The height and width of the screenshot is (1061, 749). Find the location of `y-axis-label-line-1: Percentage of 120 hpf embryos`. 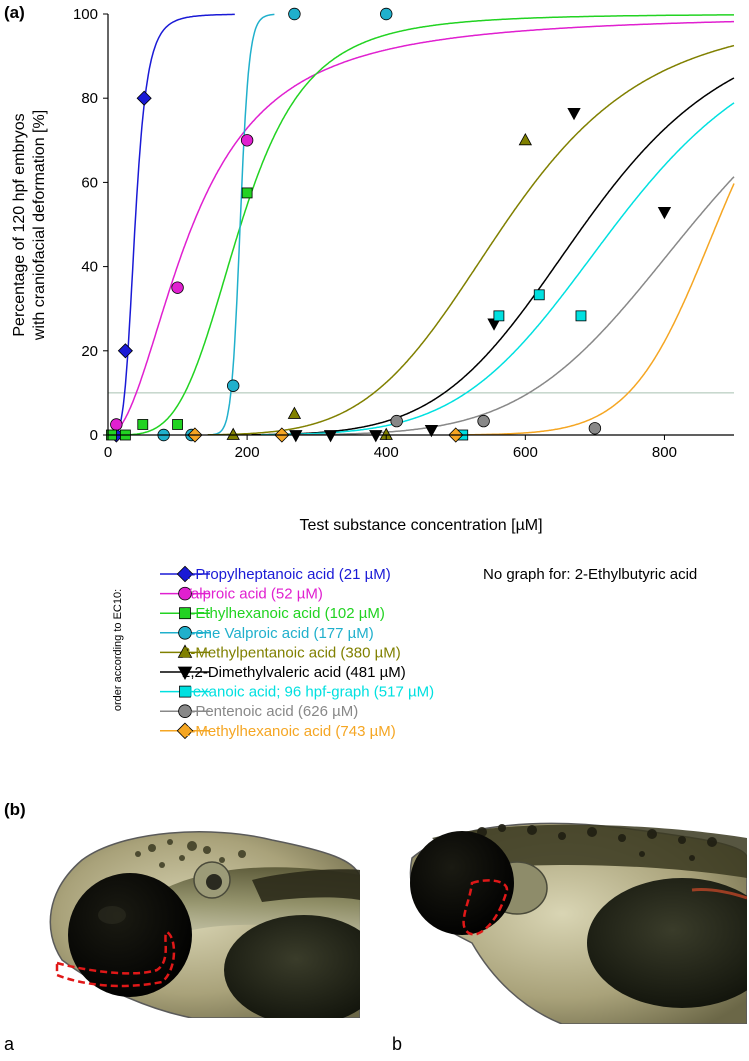

y-axis-label-line-1: Percentage of 120 hpf embryos is located at coordinates (19, 224).